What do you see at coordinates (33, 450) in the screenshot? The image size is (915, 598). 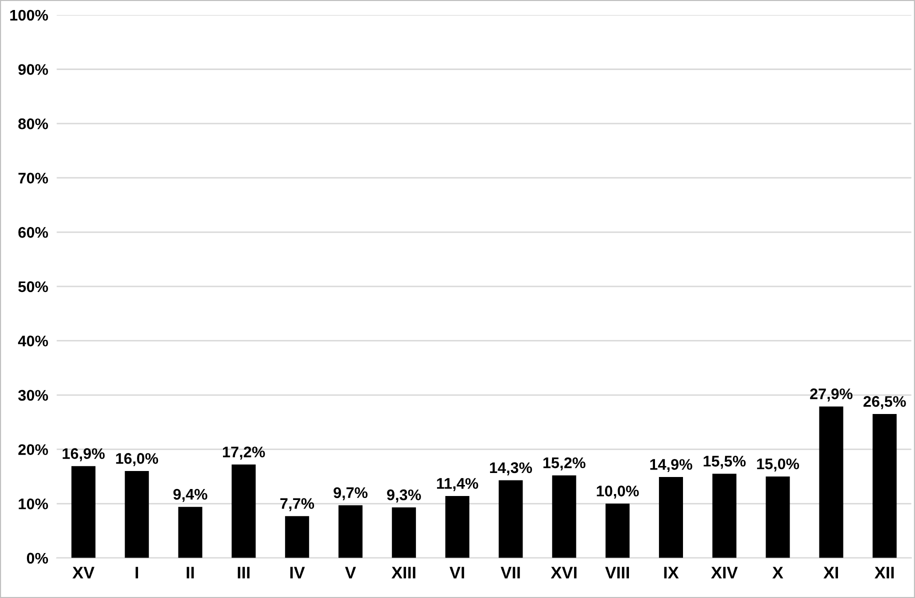 I see `y-tick-label: 20%` at bounding box center [33, 450].